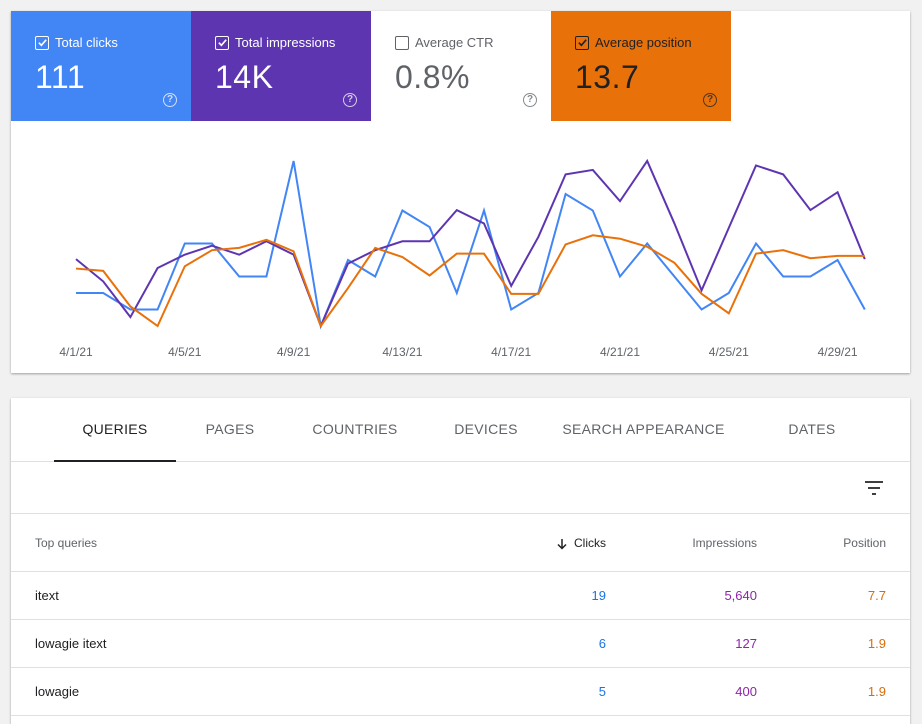 The width and height of the screenshot is (922, 724). I want to click on arrow-down-icon, so click(562, 544).